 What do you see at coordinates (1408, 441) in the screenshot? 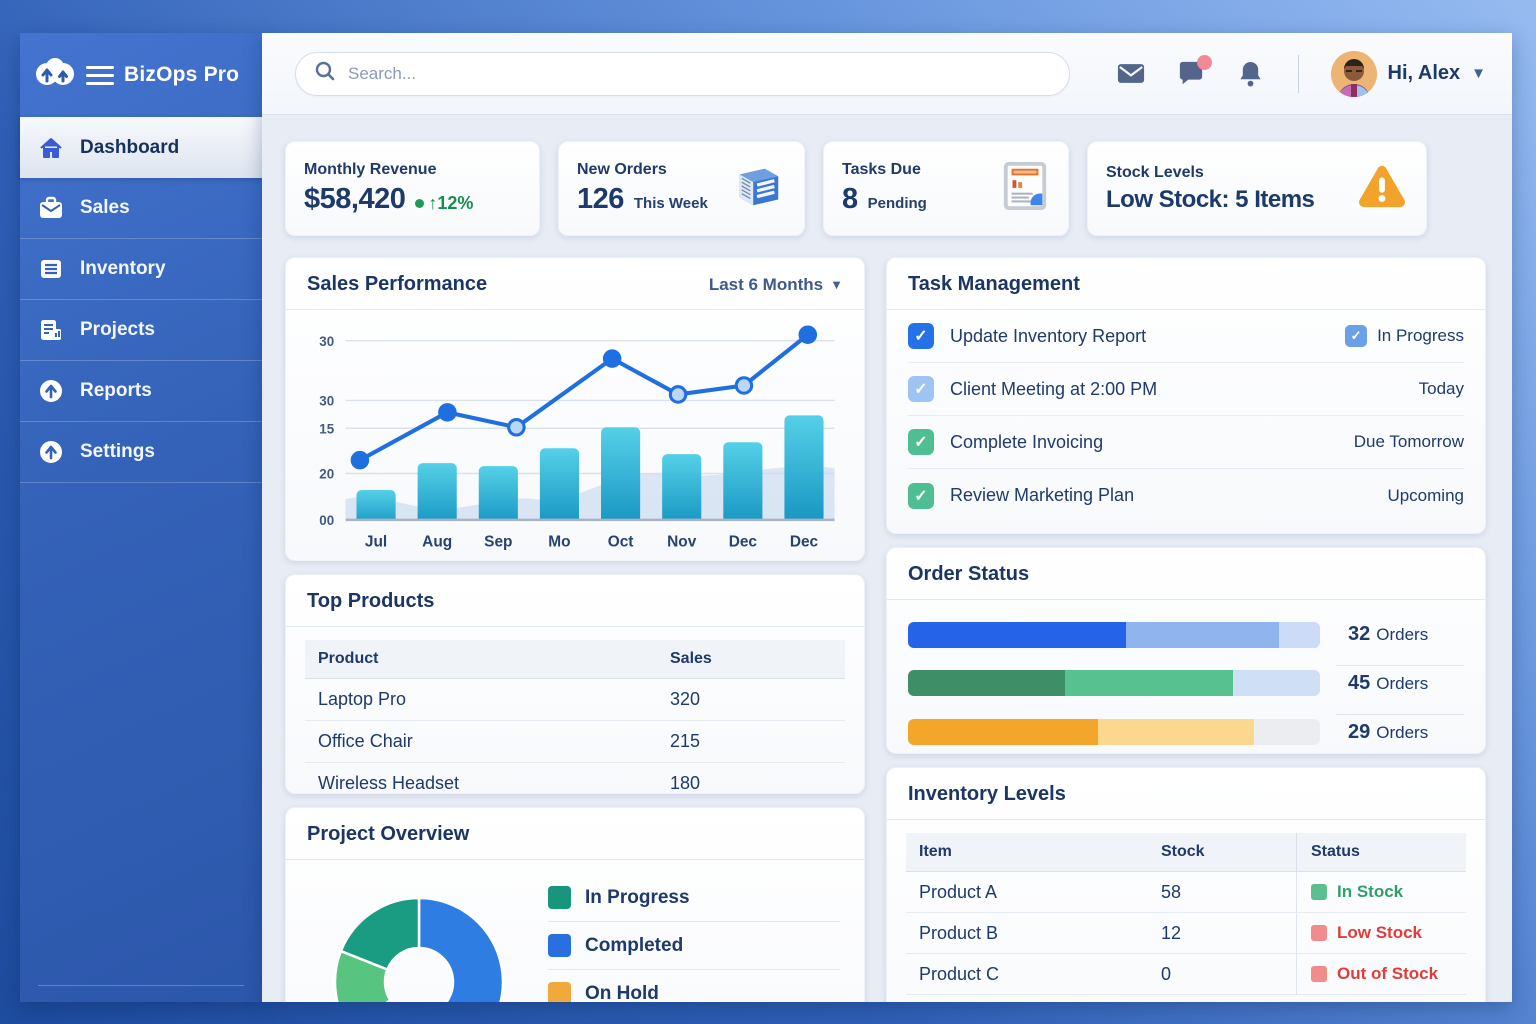
I see `task-status: Due Tomorrow` at bounding box center [1408, 441].